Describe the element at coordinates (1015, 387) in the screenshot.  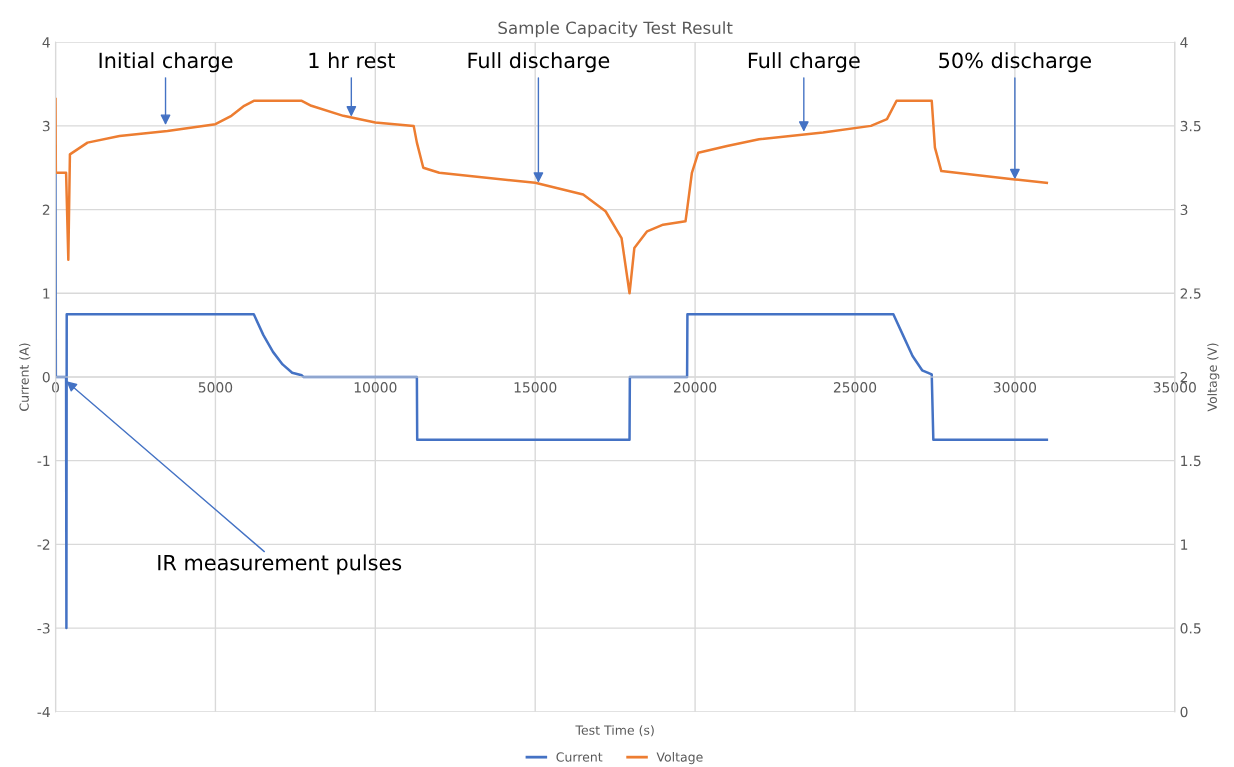
I see `x-tick-label: 30000` at that location.